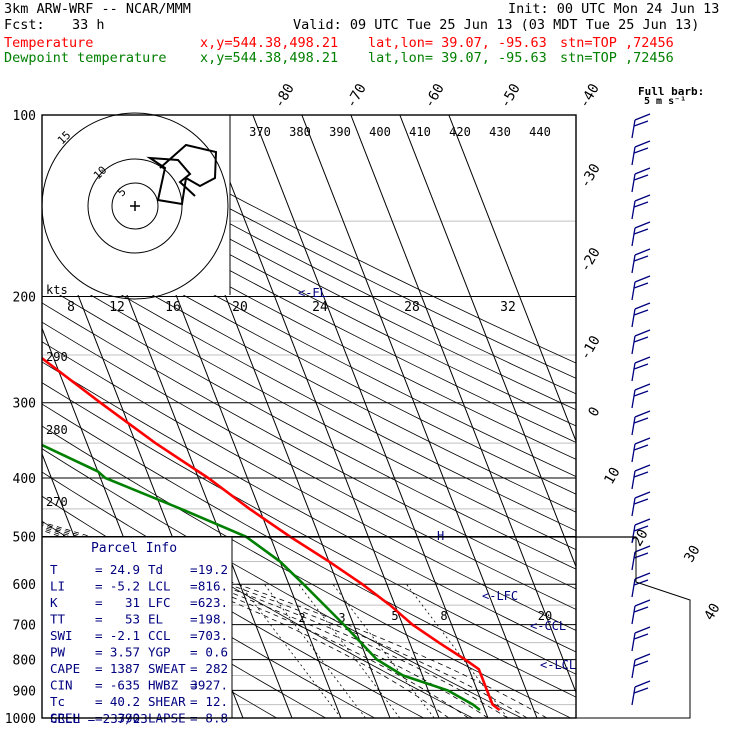 This screenshot has height=740, width=740. What do you see at coordinates (340, 132) in the screenshot?
I see `theta-label-390: 390` at bounding box center [340, 132].